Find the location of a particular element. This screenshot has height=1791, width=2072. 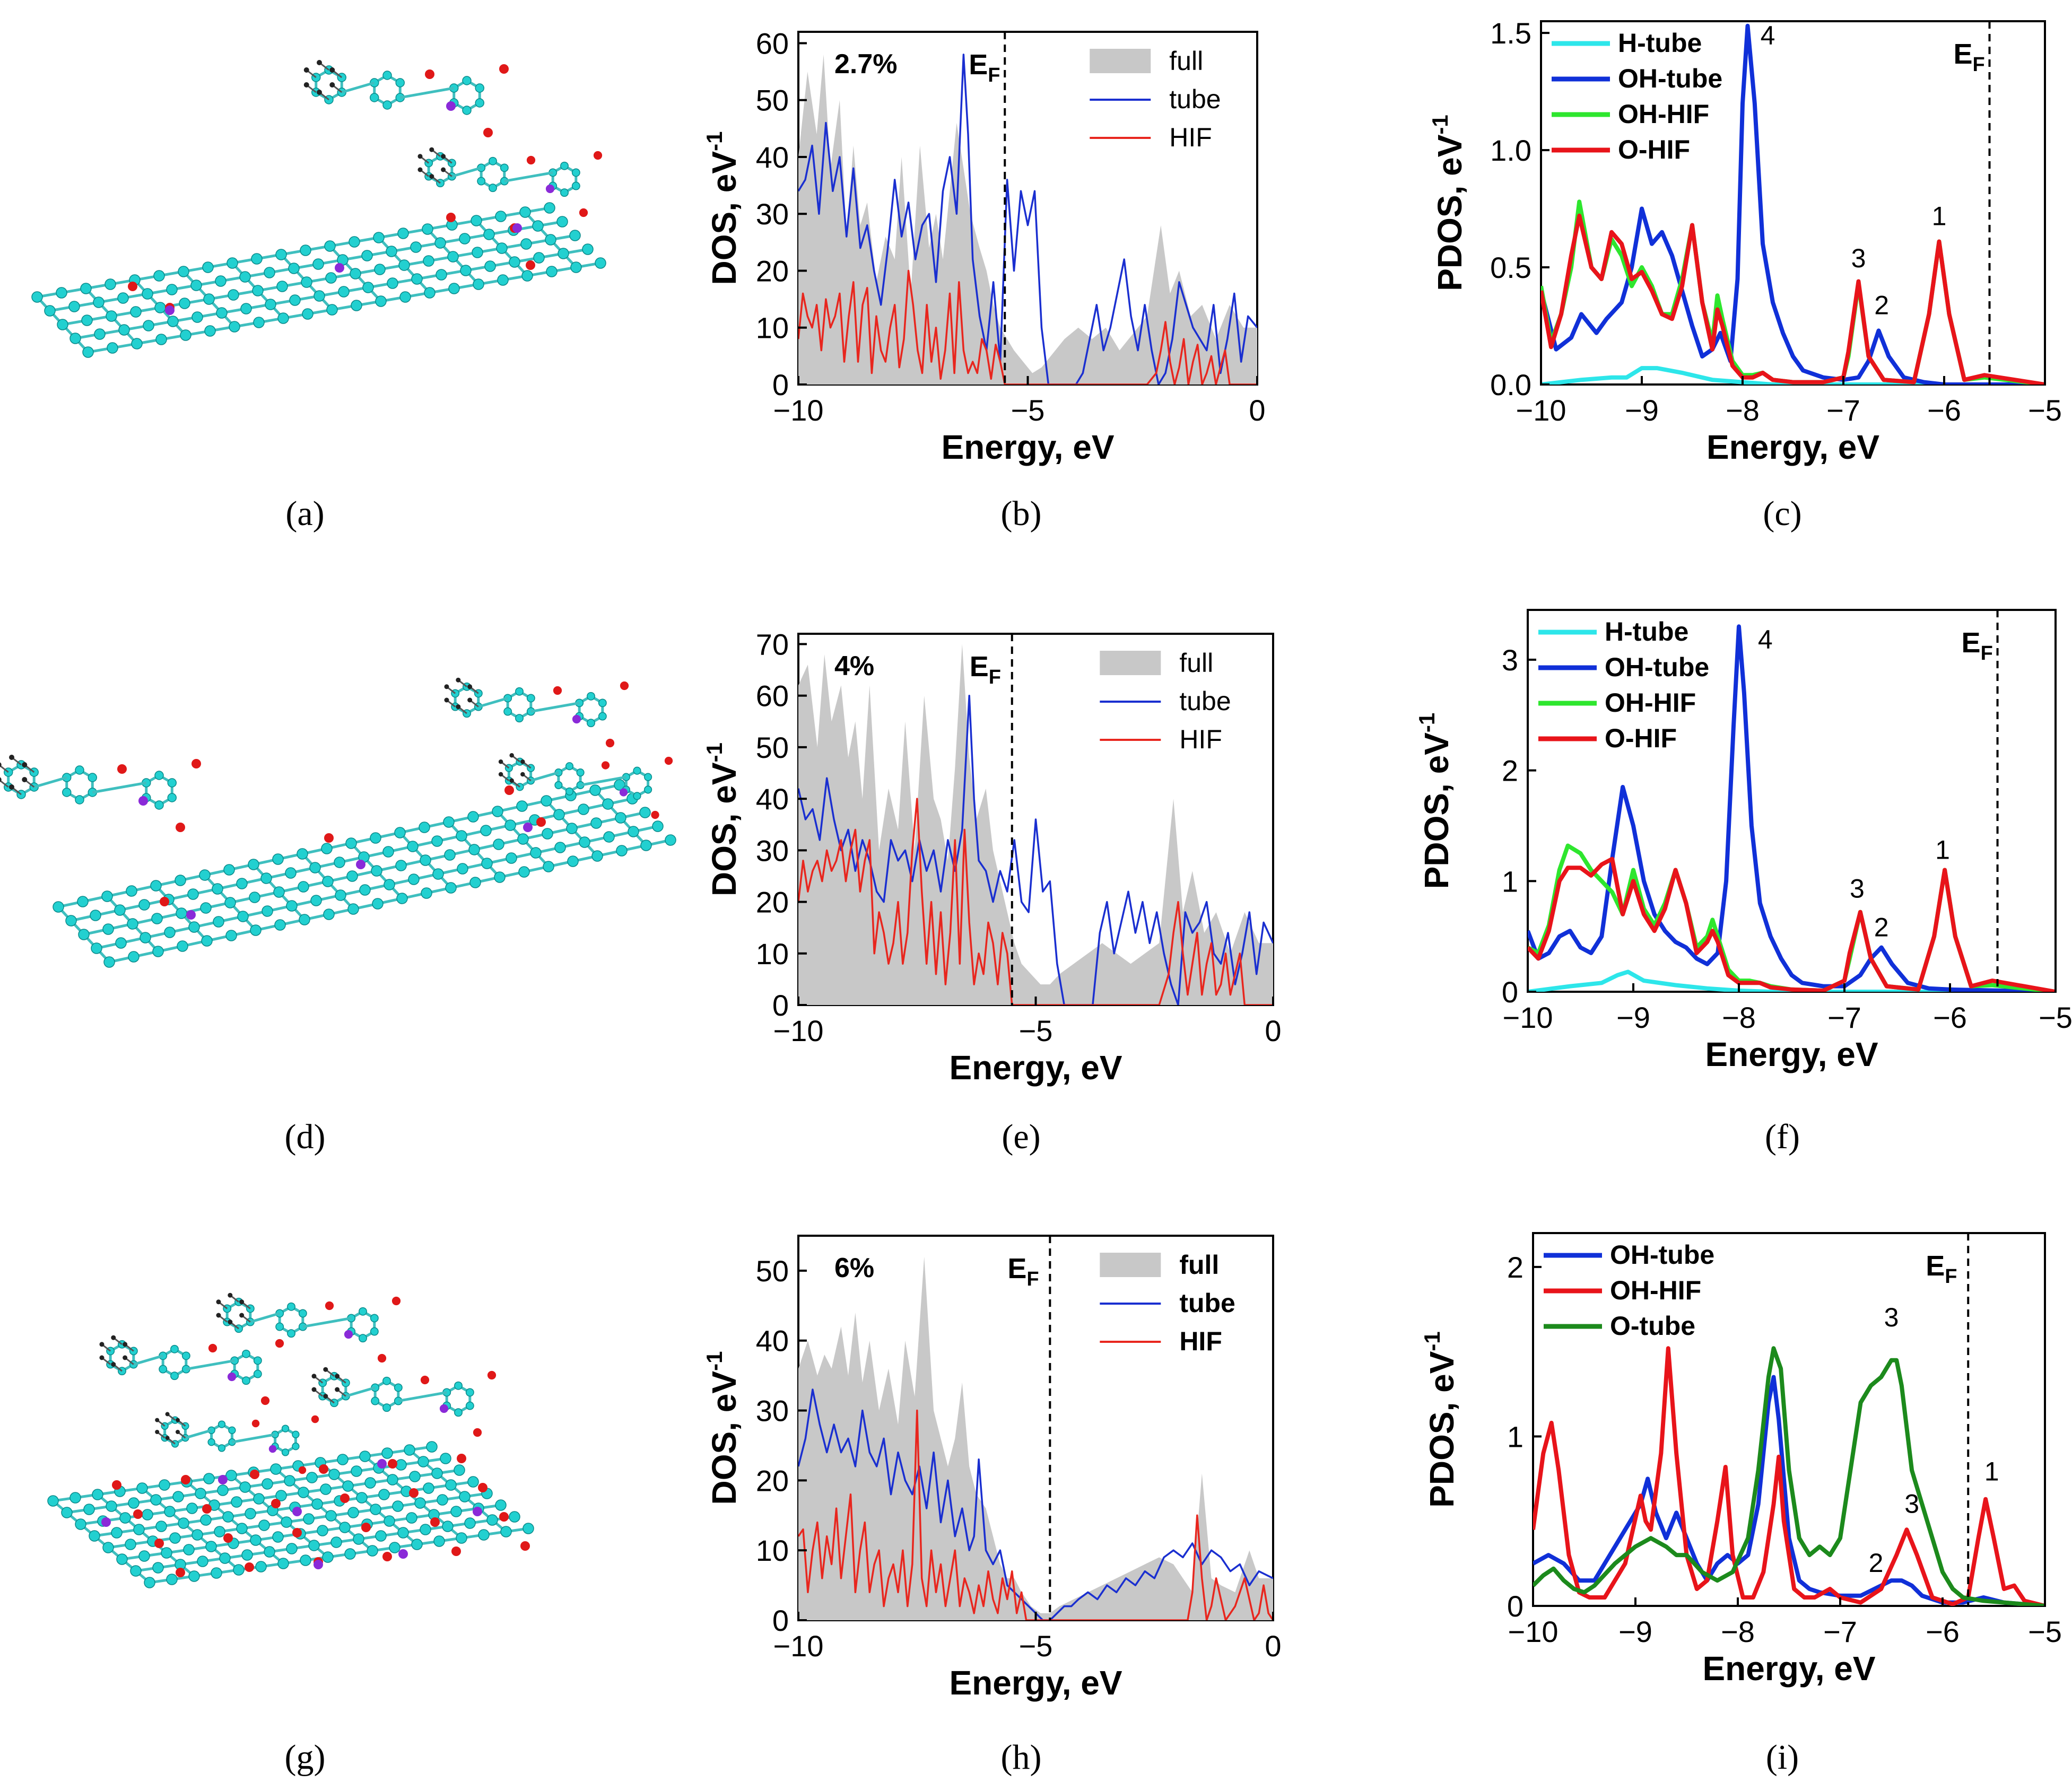

y-tick-label: 0 is located at coordinates (780, 1005).